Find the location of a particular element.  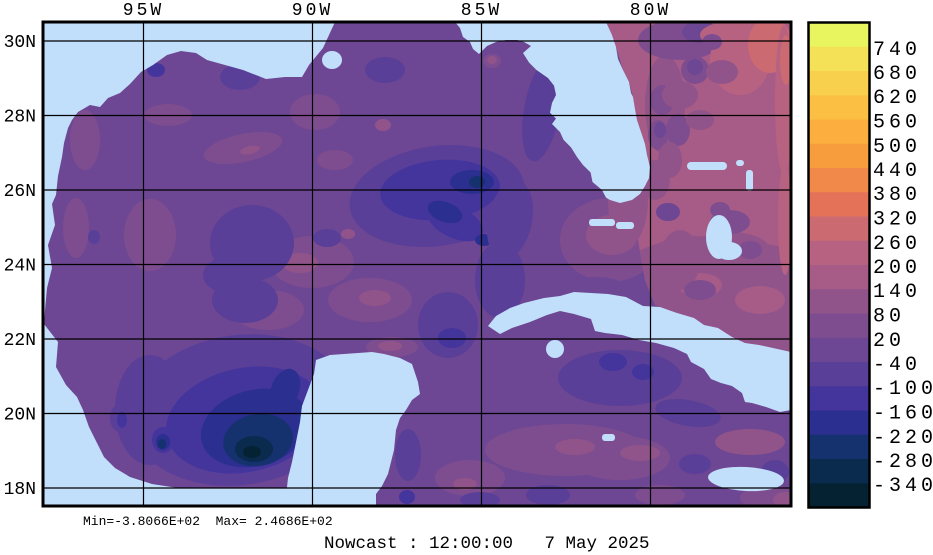

svg-text: -40 is located at coordinates (897, 365).